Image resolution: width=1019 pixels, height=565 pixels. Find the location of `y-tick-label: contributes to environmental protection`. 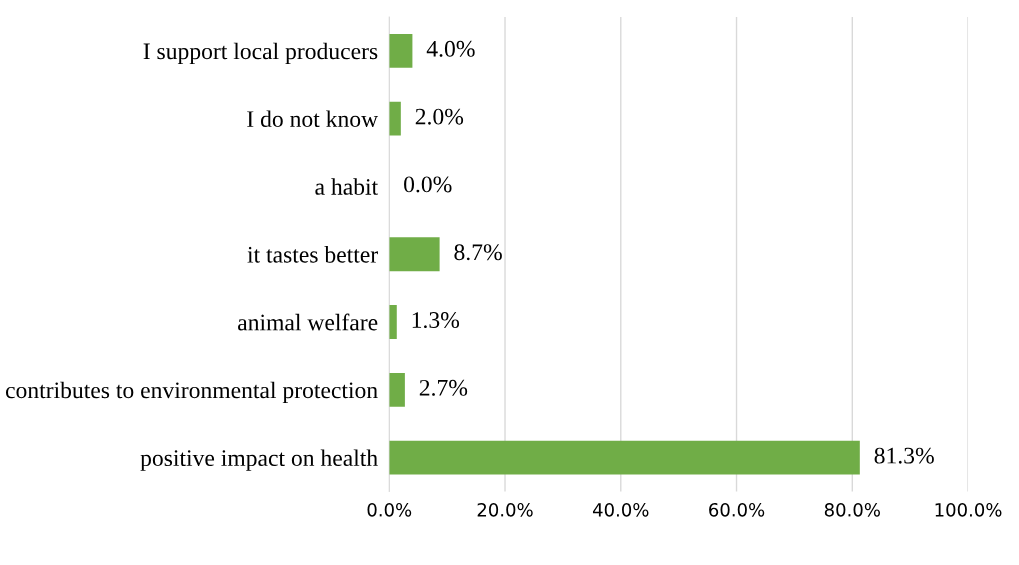

y-tick-label: contributes to environmental protection is located at coordinates (191, 392).